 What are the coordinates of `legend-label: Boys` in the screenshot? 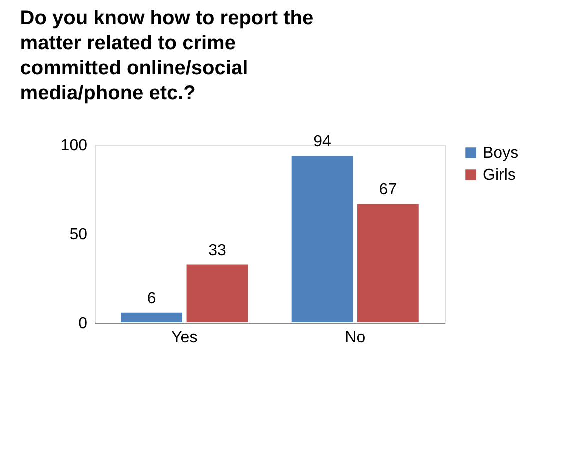 It's located at (501, 153).